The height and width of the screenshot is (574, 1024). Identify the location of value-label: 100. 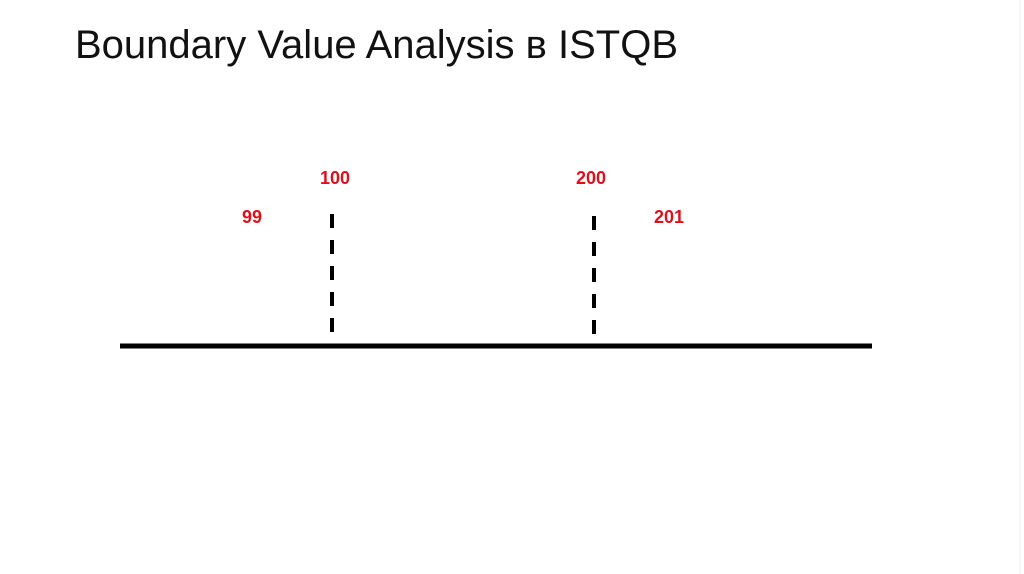
(335, 178).